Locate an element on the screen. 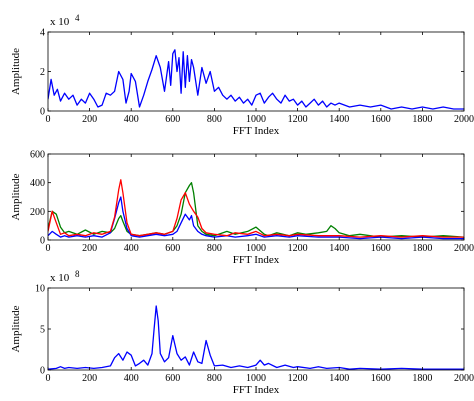 The image size is (474, 401). fft-panel-3-x-tick-label: 2000 is located at coordinates (464, 378).